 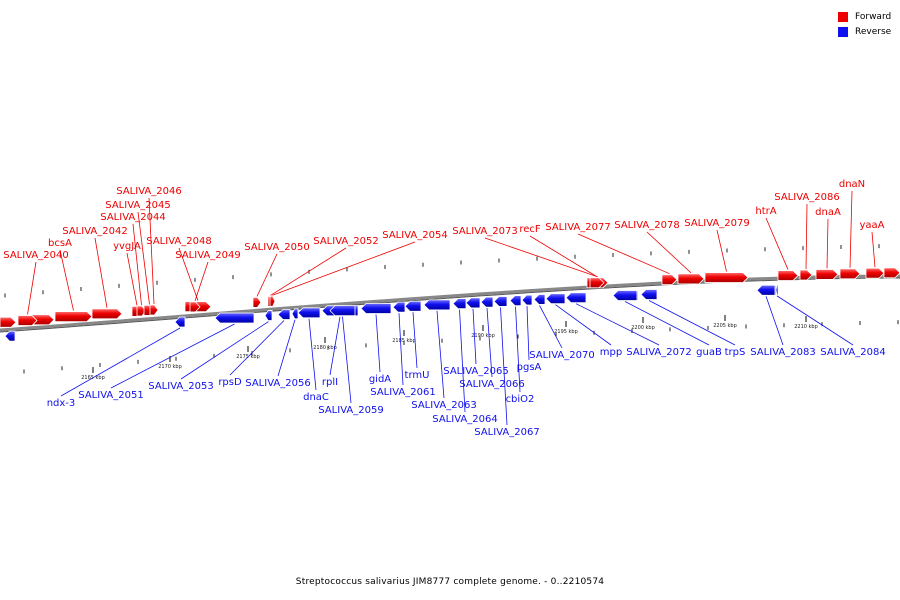 What do you see at coordinates (380, 379) in the screenshot?
I see `reverse-gene-label: gidA` at bounding box center [380, 379].